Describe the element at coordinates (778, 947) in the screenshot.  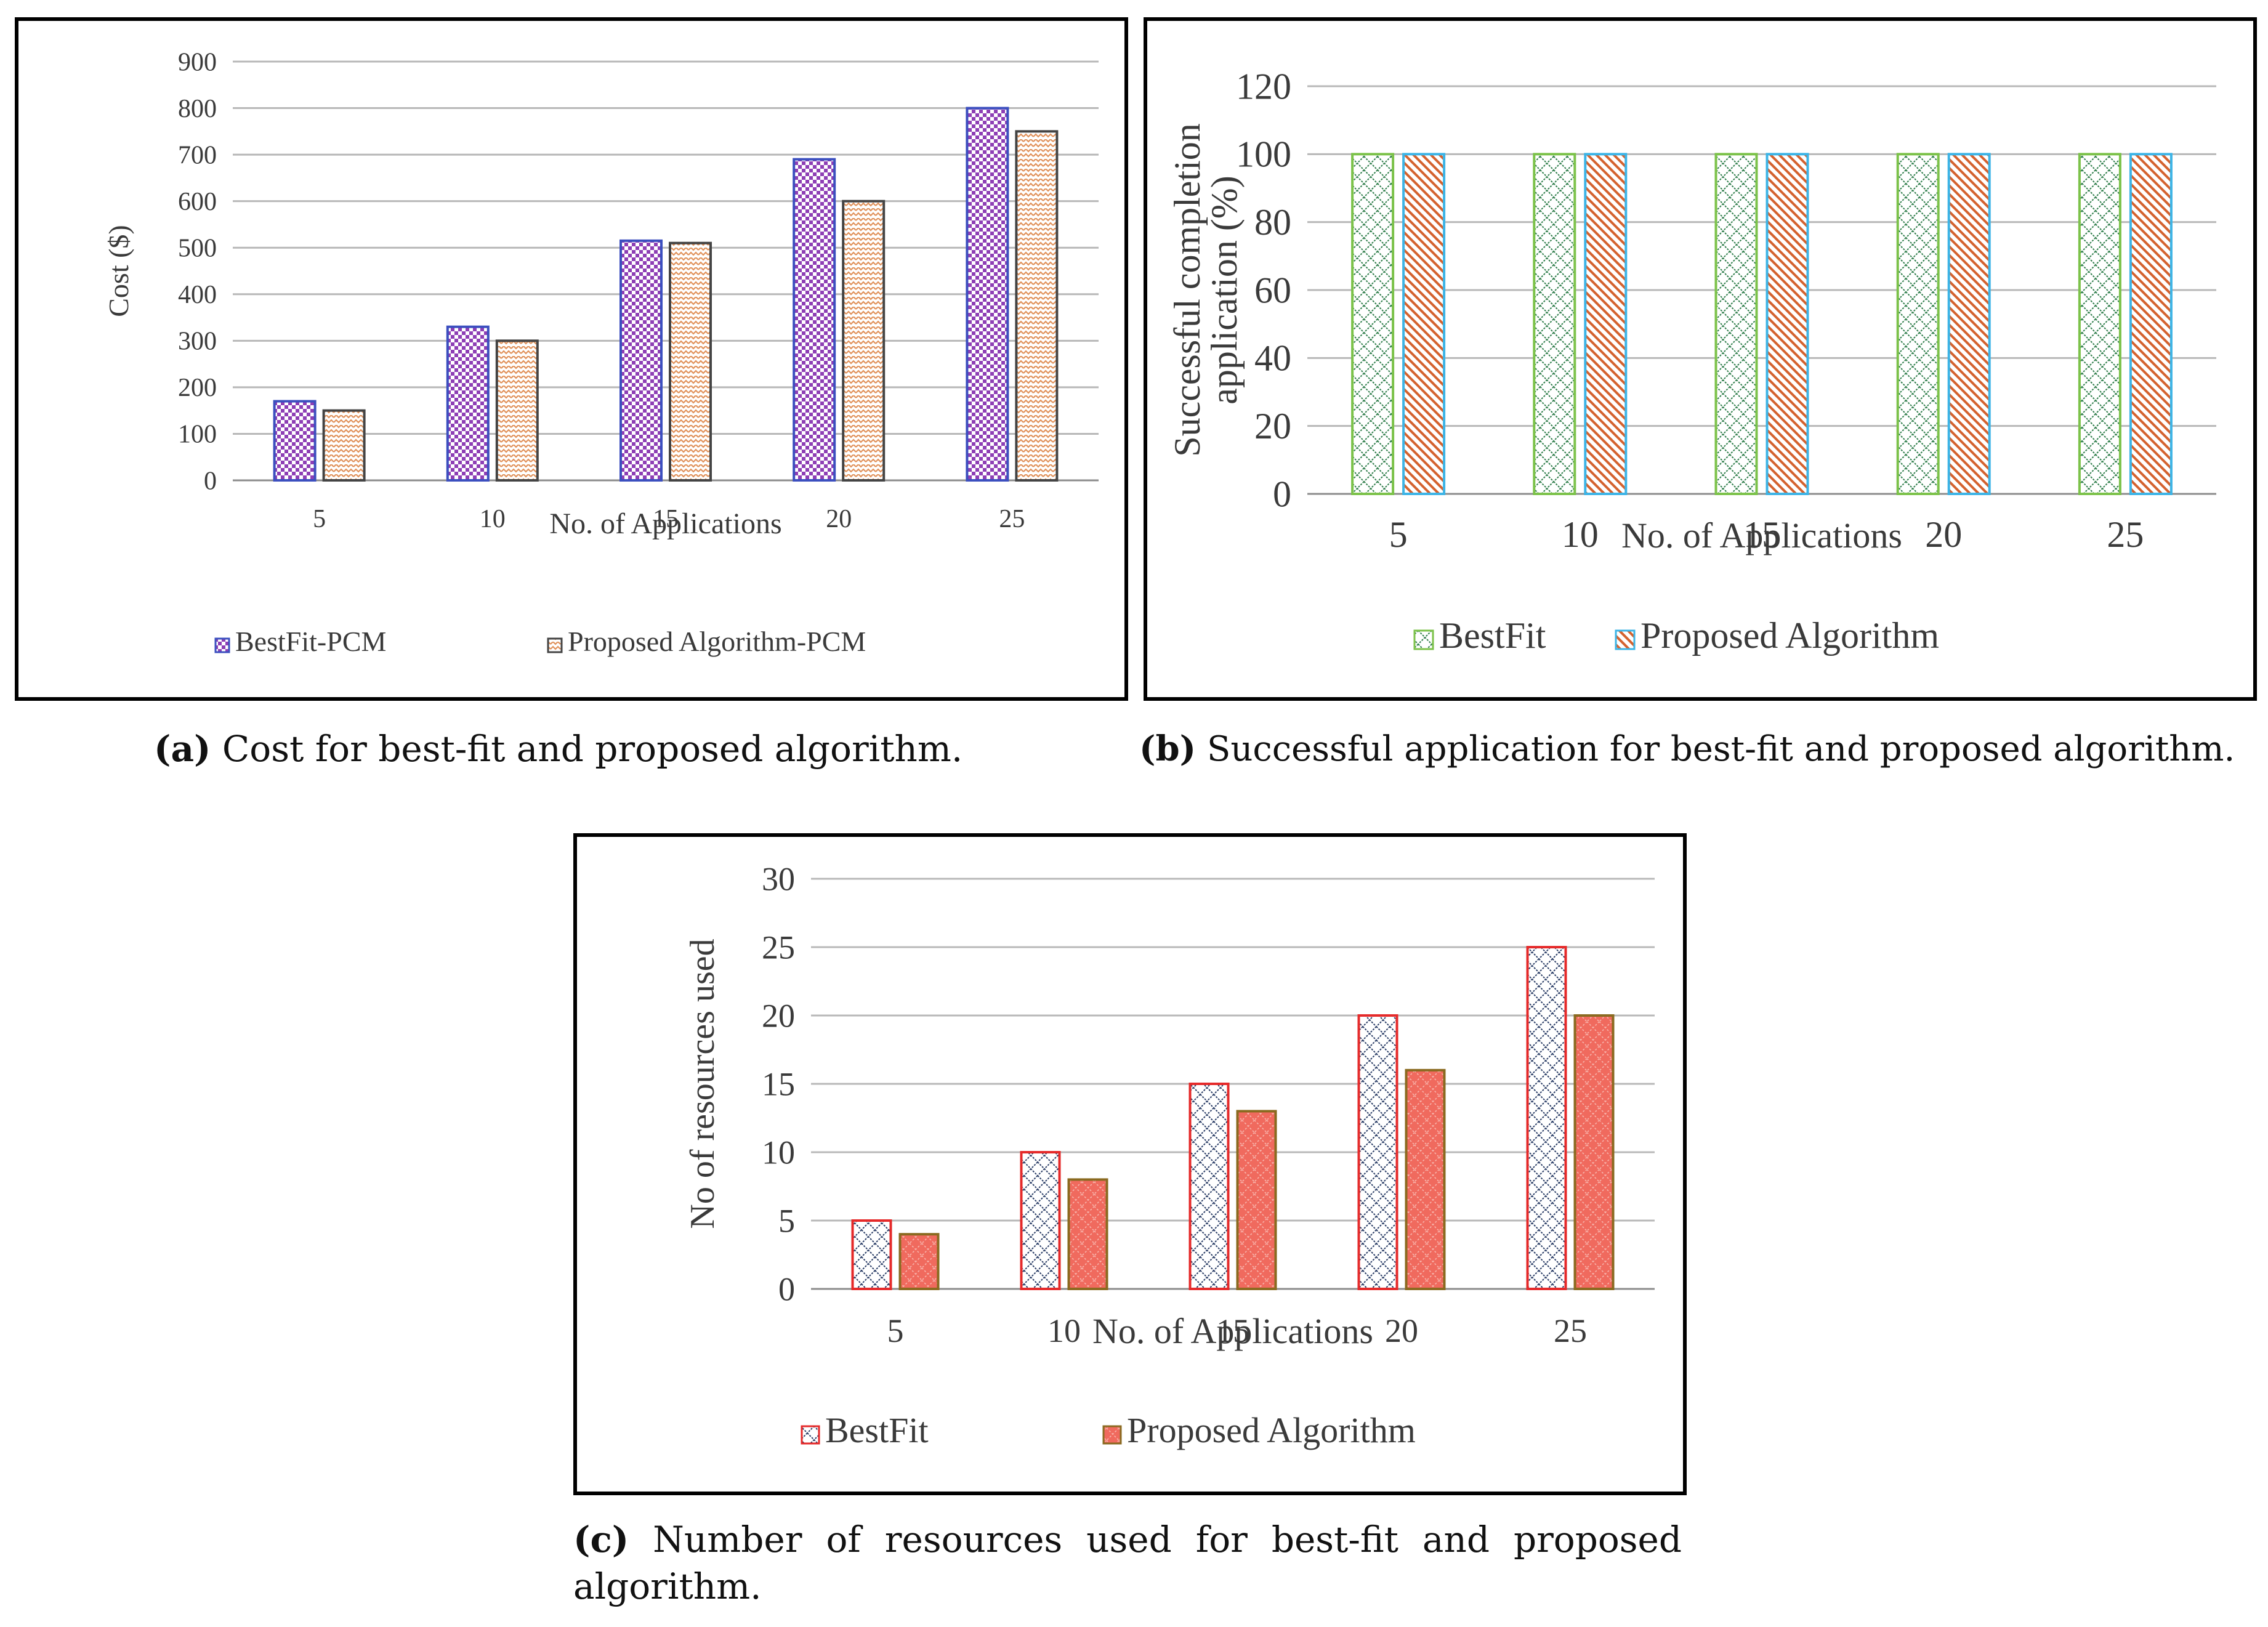
I see `y-tick-label: 25` at that location.